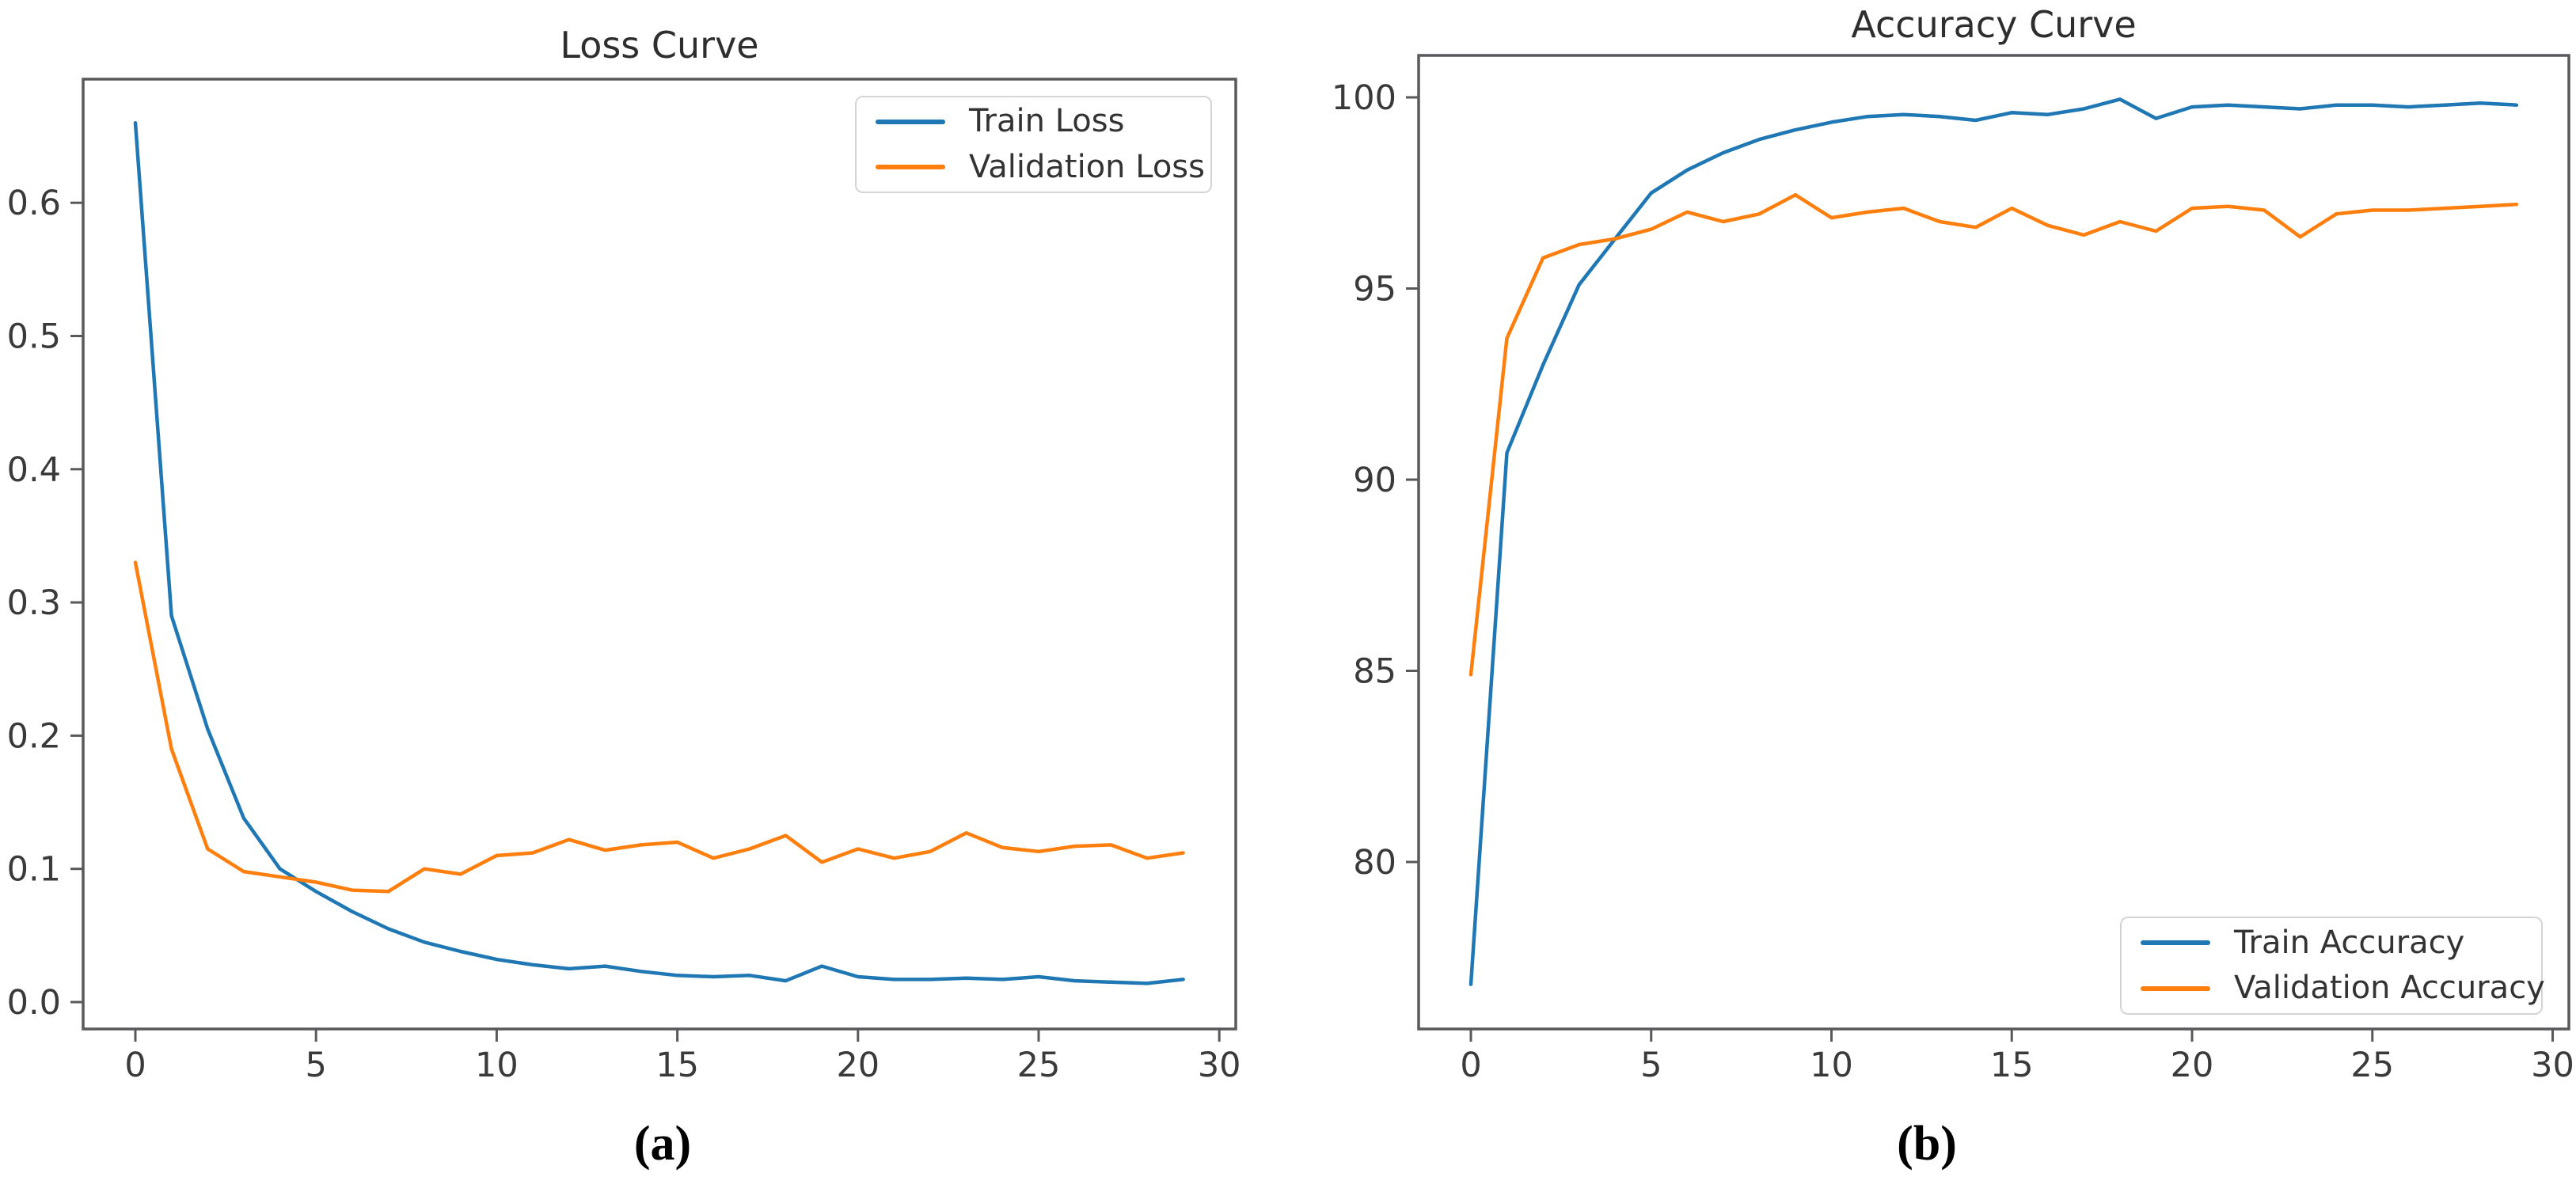 The height and width of the screenshot is (1196, 2576). Describe the element at coordinates (1364, 98) in the screenshot. I see `y-tick-label: 100` at that location.